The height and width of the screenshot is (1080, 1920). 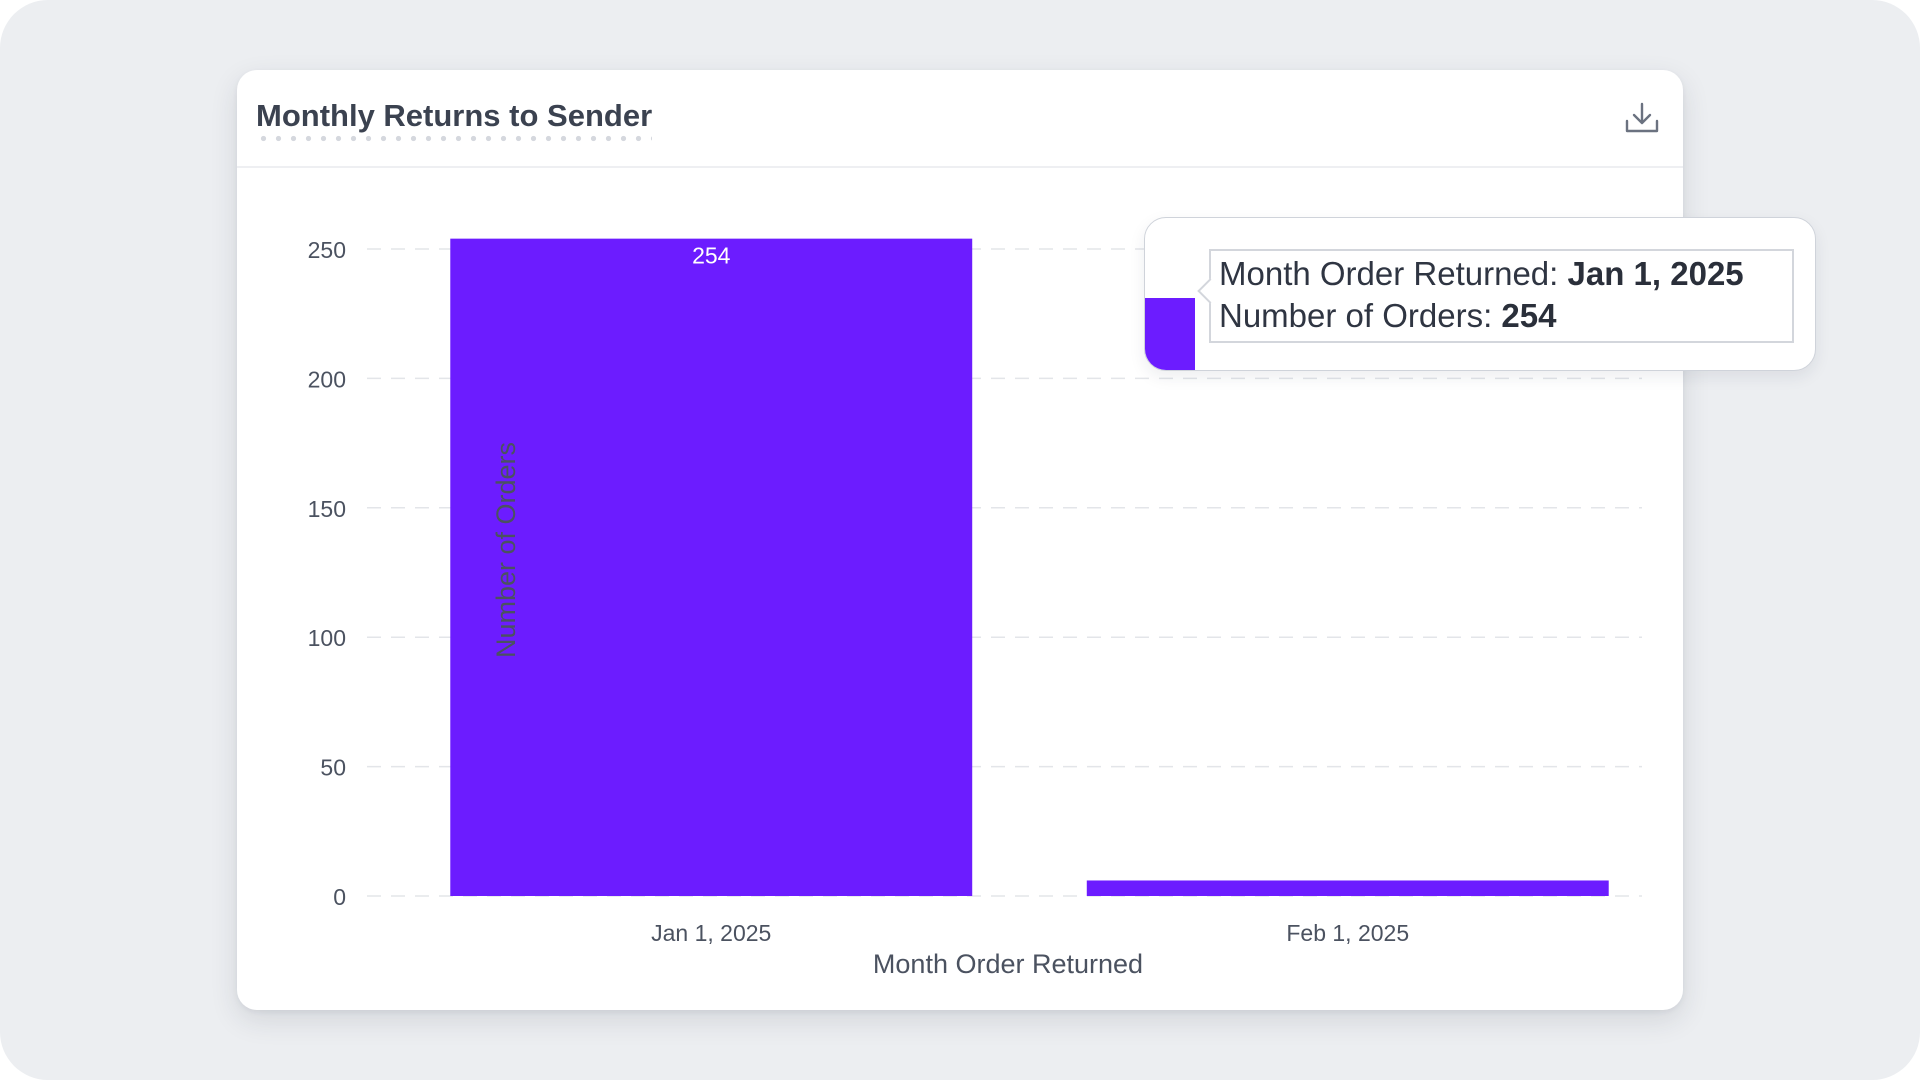 What do you see at coordinates (1008, 964) in the screenshot?
I see `x-axis-title: Month Order Returned` at bounding box center [1008, 964].